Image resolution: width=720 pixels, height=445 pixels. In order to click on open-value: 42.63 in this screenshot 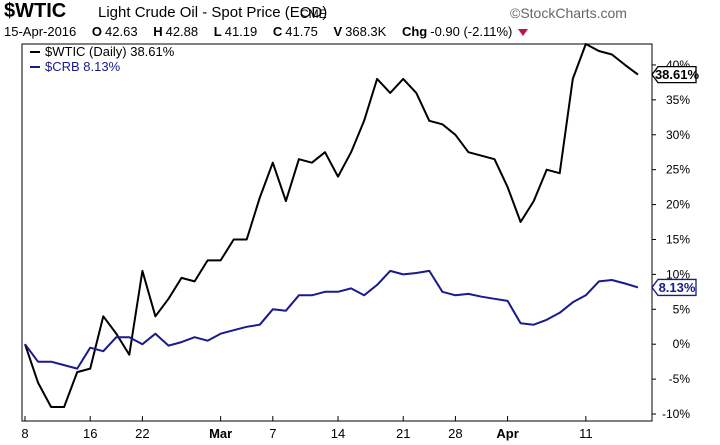, I will do `click(121, 31)`.